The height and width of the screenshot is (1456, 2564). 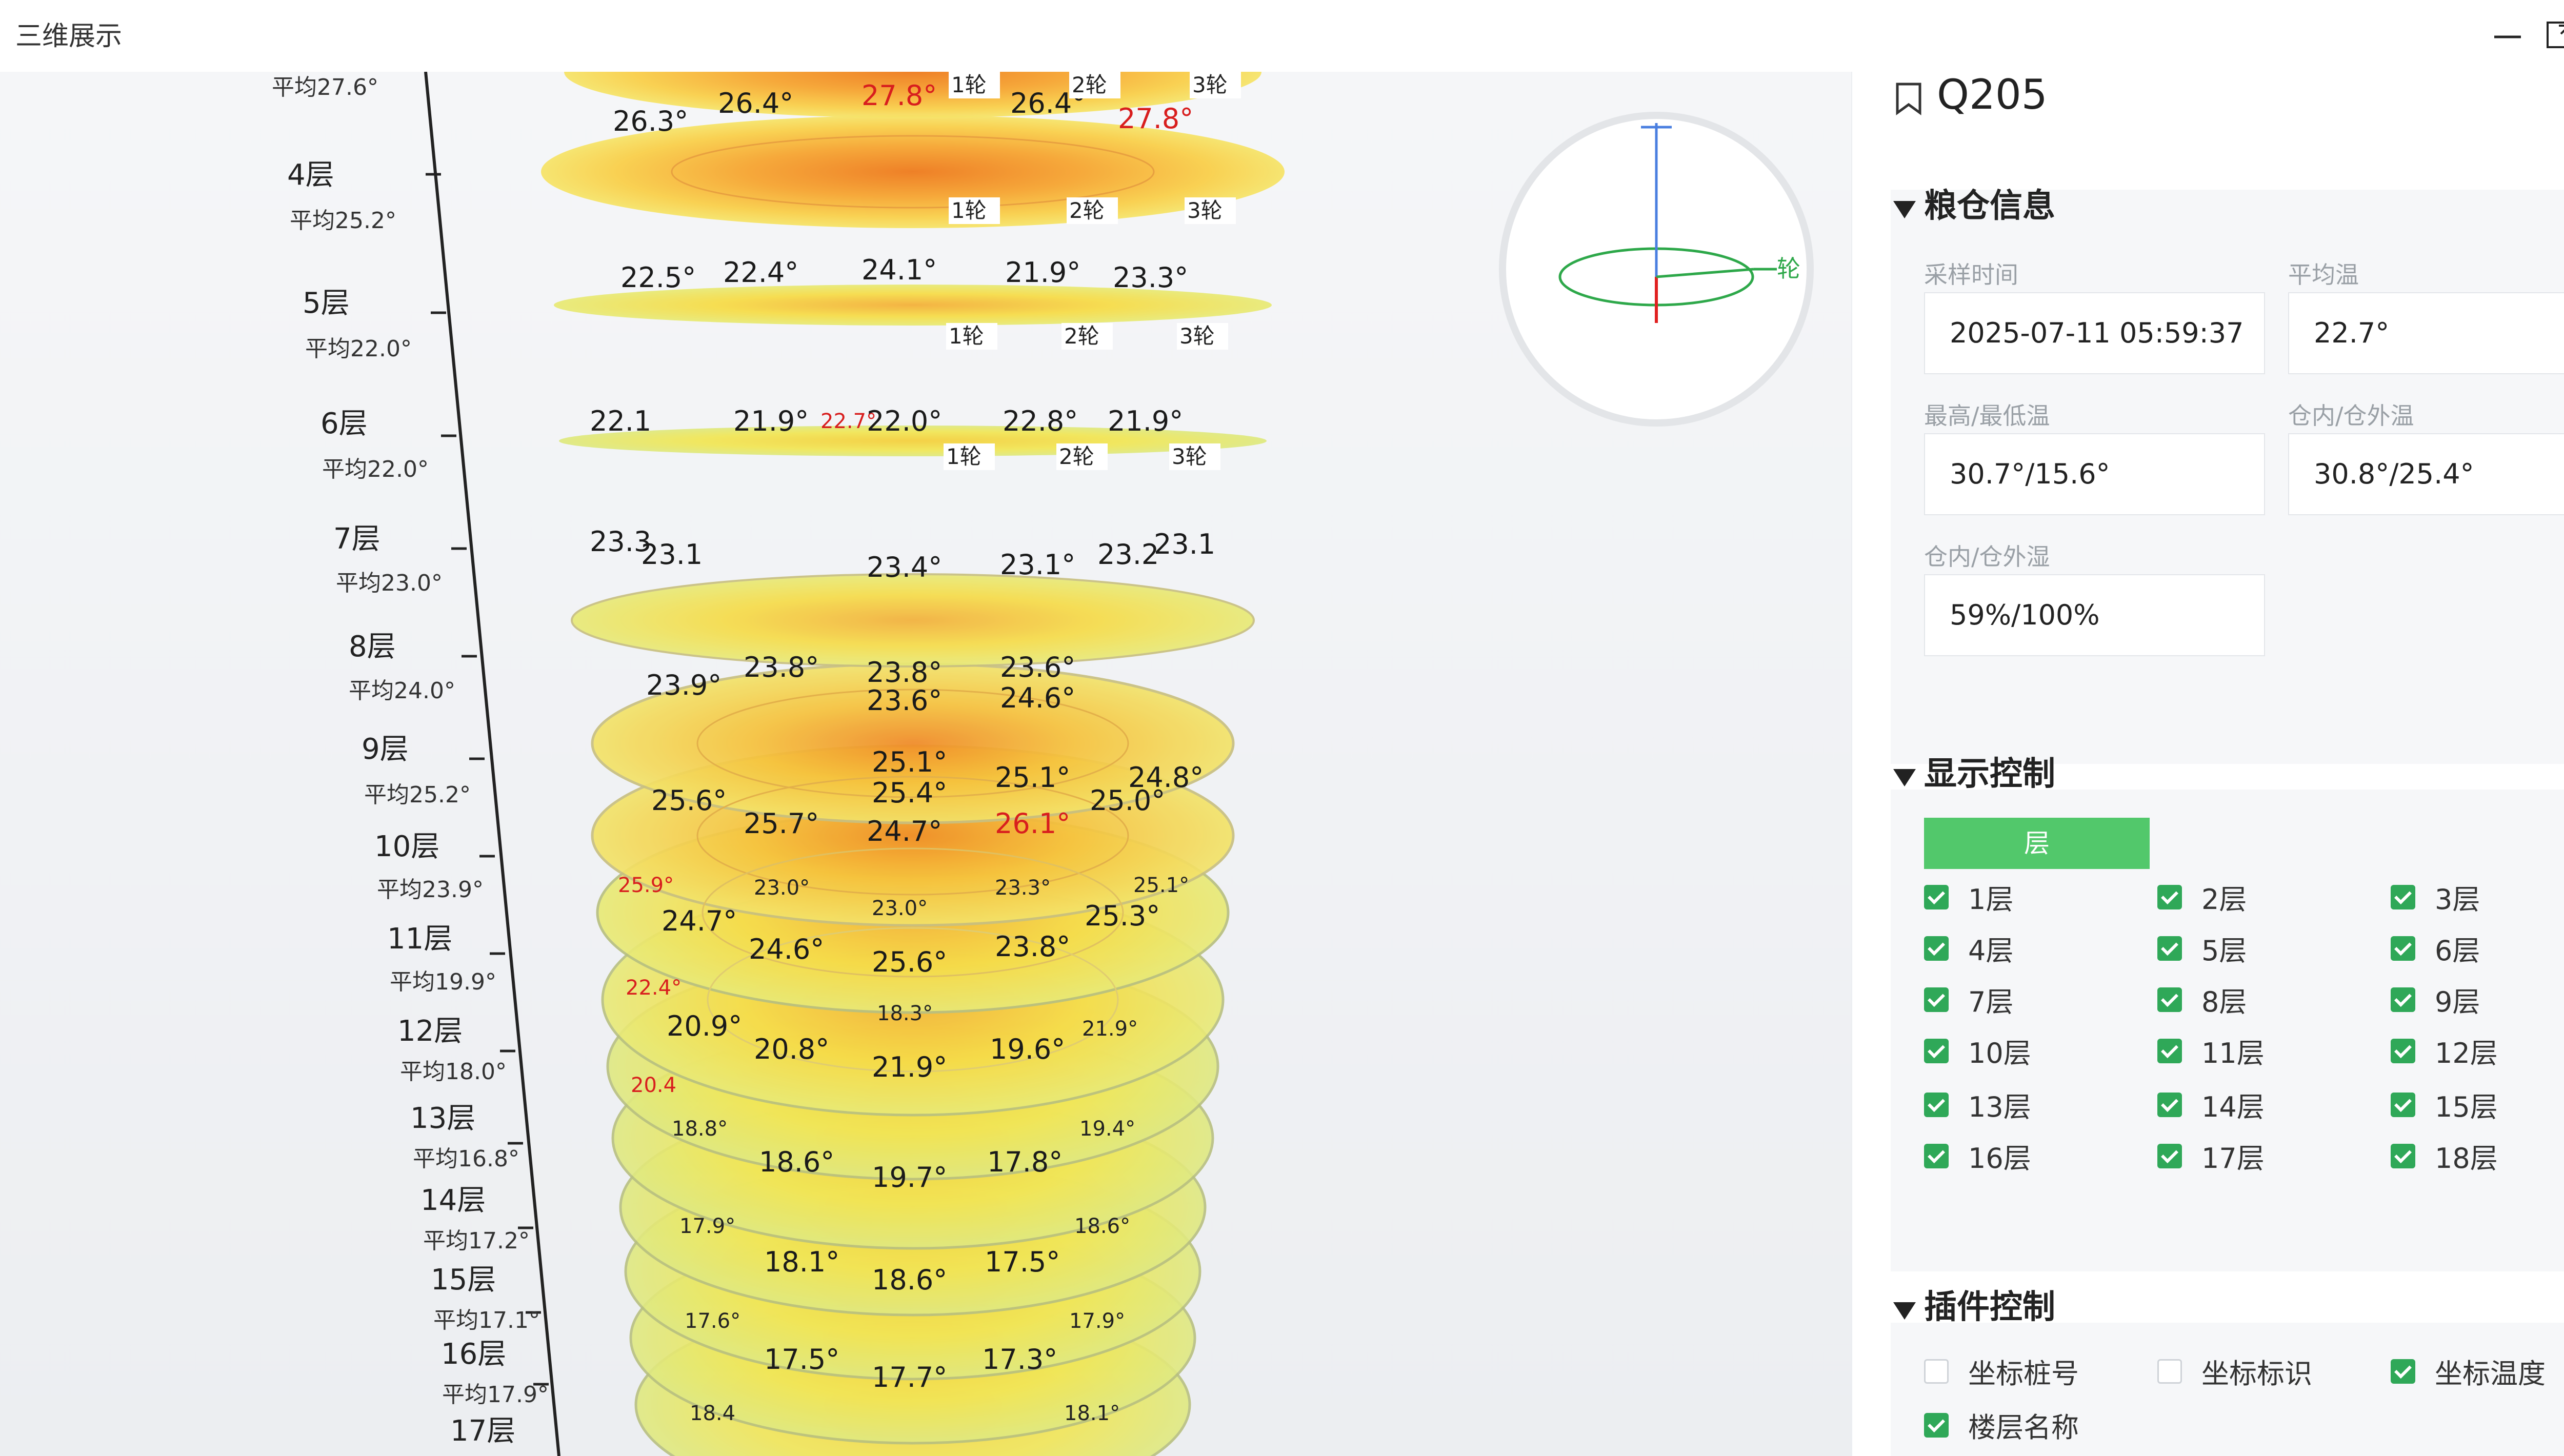 I want to click on compass-axis-label: 轮, so click(x=1788, y=268).